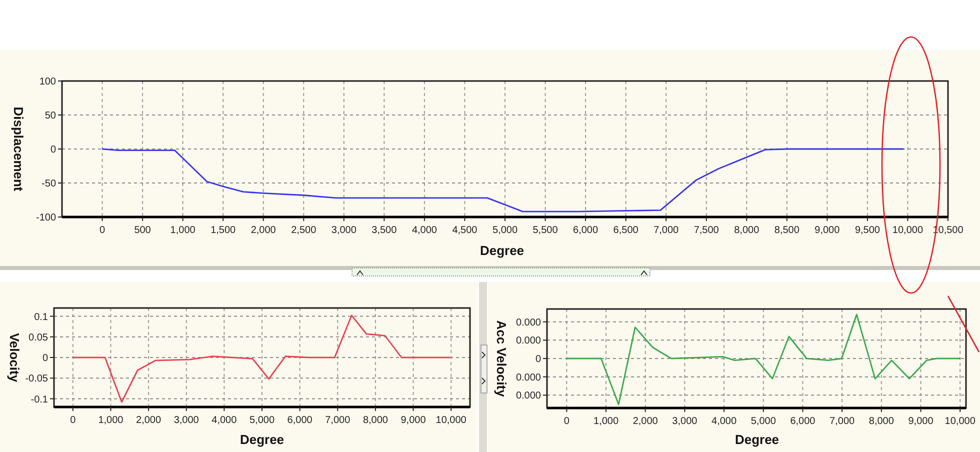  What do you see at coordinates (47, 82) in the screenshot?
I see `y-tick-label: 100` at bounding box center [47, 82].